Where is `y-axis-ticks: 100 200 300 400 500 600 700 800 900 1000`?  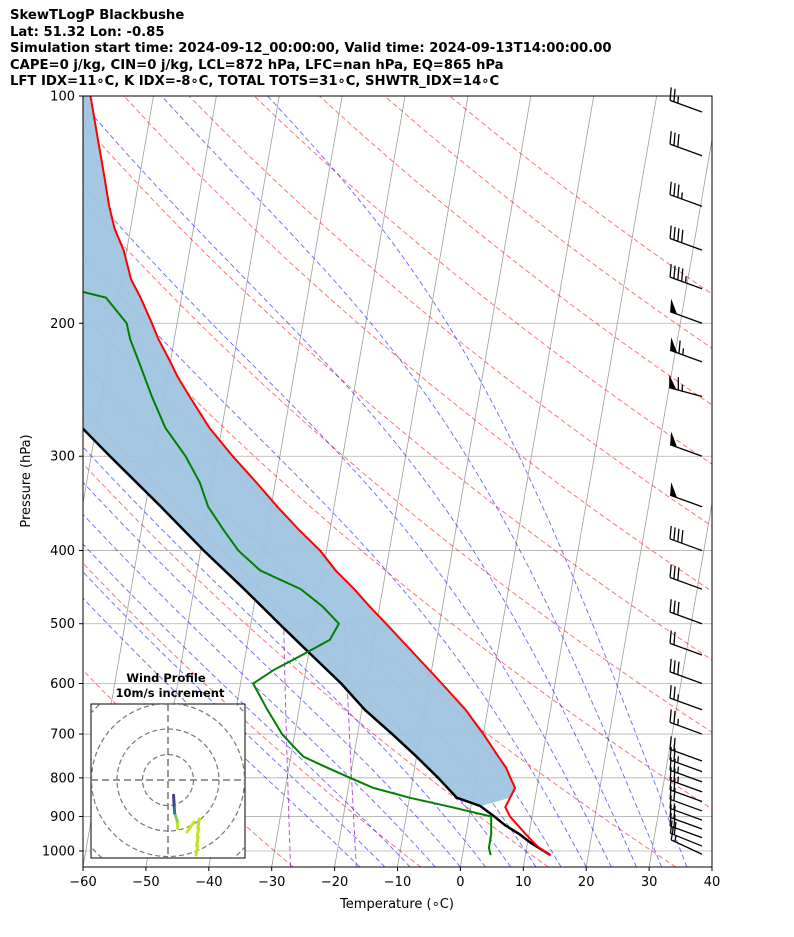 y-axis-ticks: 100 200 300 400 500 600 700 800 900 1000 is located at coordinates (62, 475).